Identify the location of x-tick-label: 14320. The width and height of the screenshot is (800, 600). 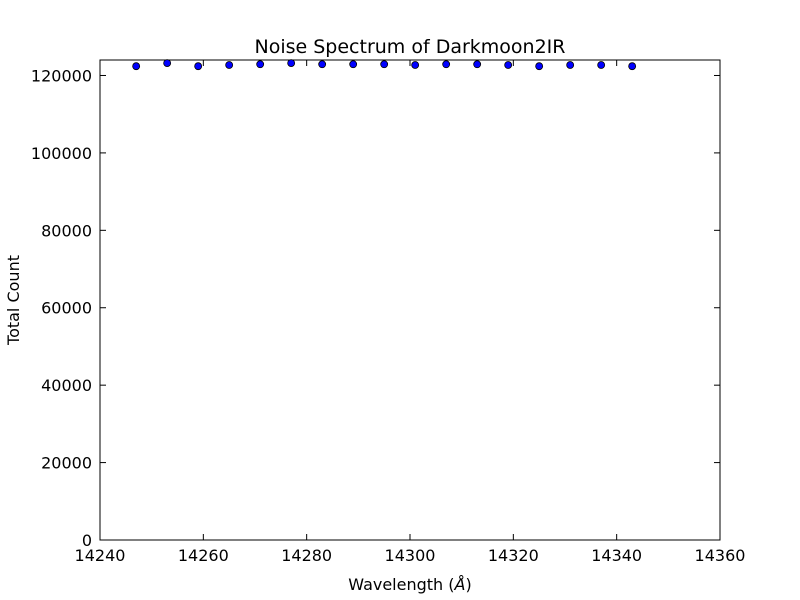
(513, 555).